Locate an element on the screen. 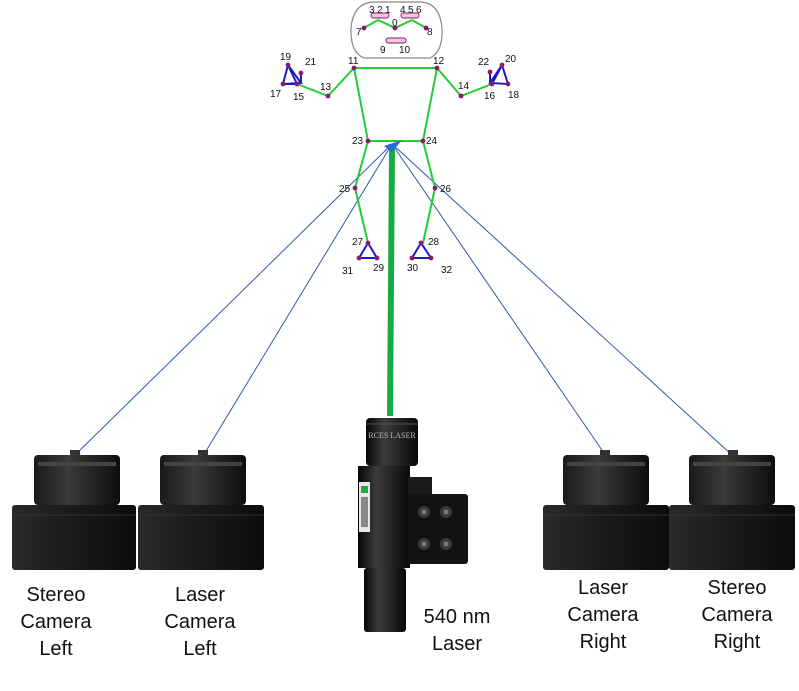  label-laser-camera-left: Laser Camera Left is located at coordinates (200, 622).